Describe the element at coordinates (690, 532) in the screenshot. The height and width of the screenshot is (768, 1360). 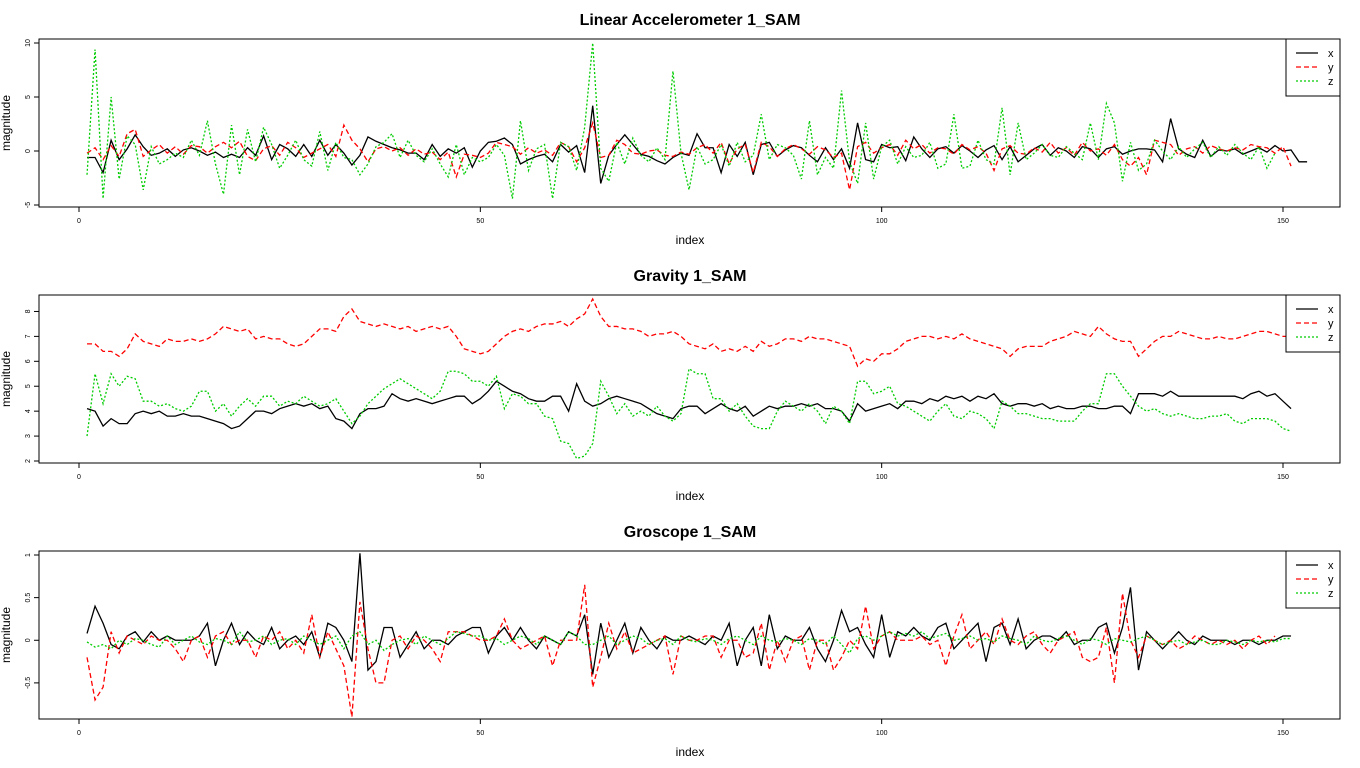
I see `chart-title: Groscope 1_SAM` at that location.